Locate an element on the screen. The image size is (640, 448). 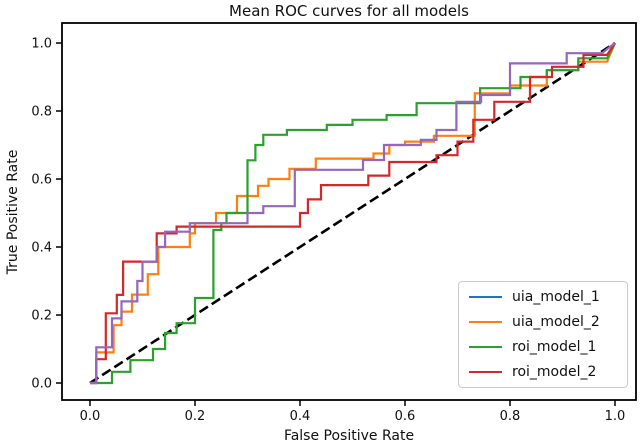
y-tick-label: 0.8 is located at coordinates (41, 112).